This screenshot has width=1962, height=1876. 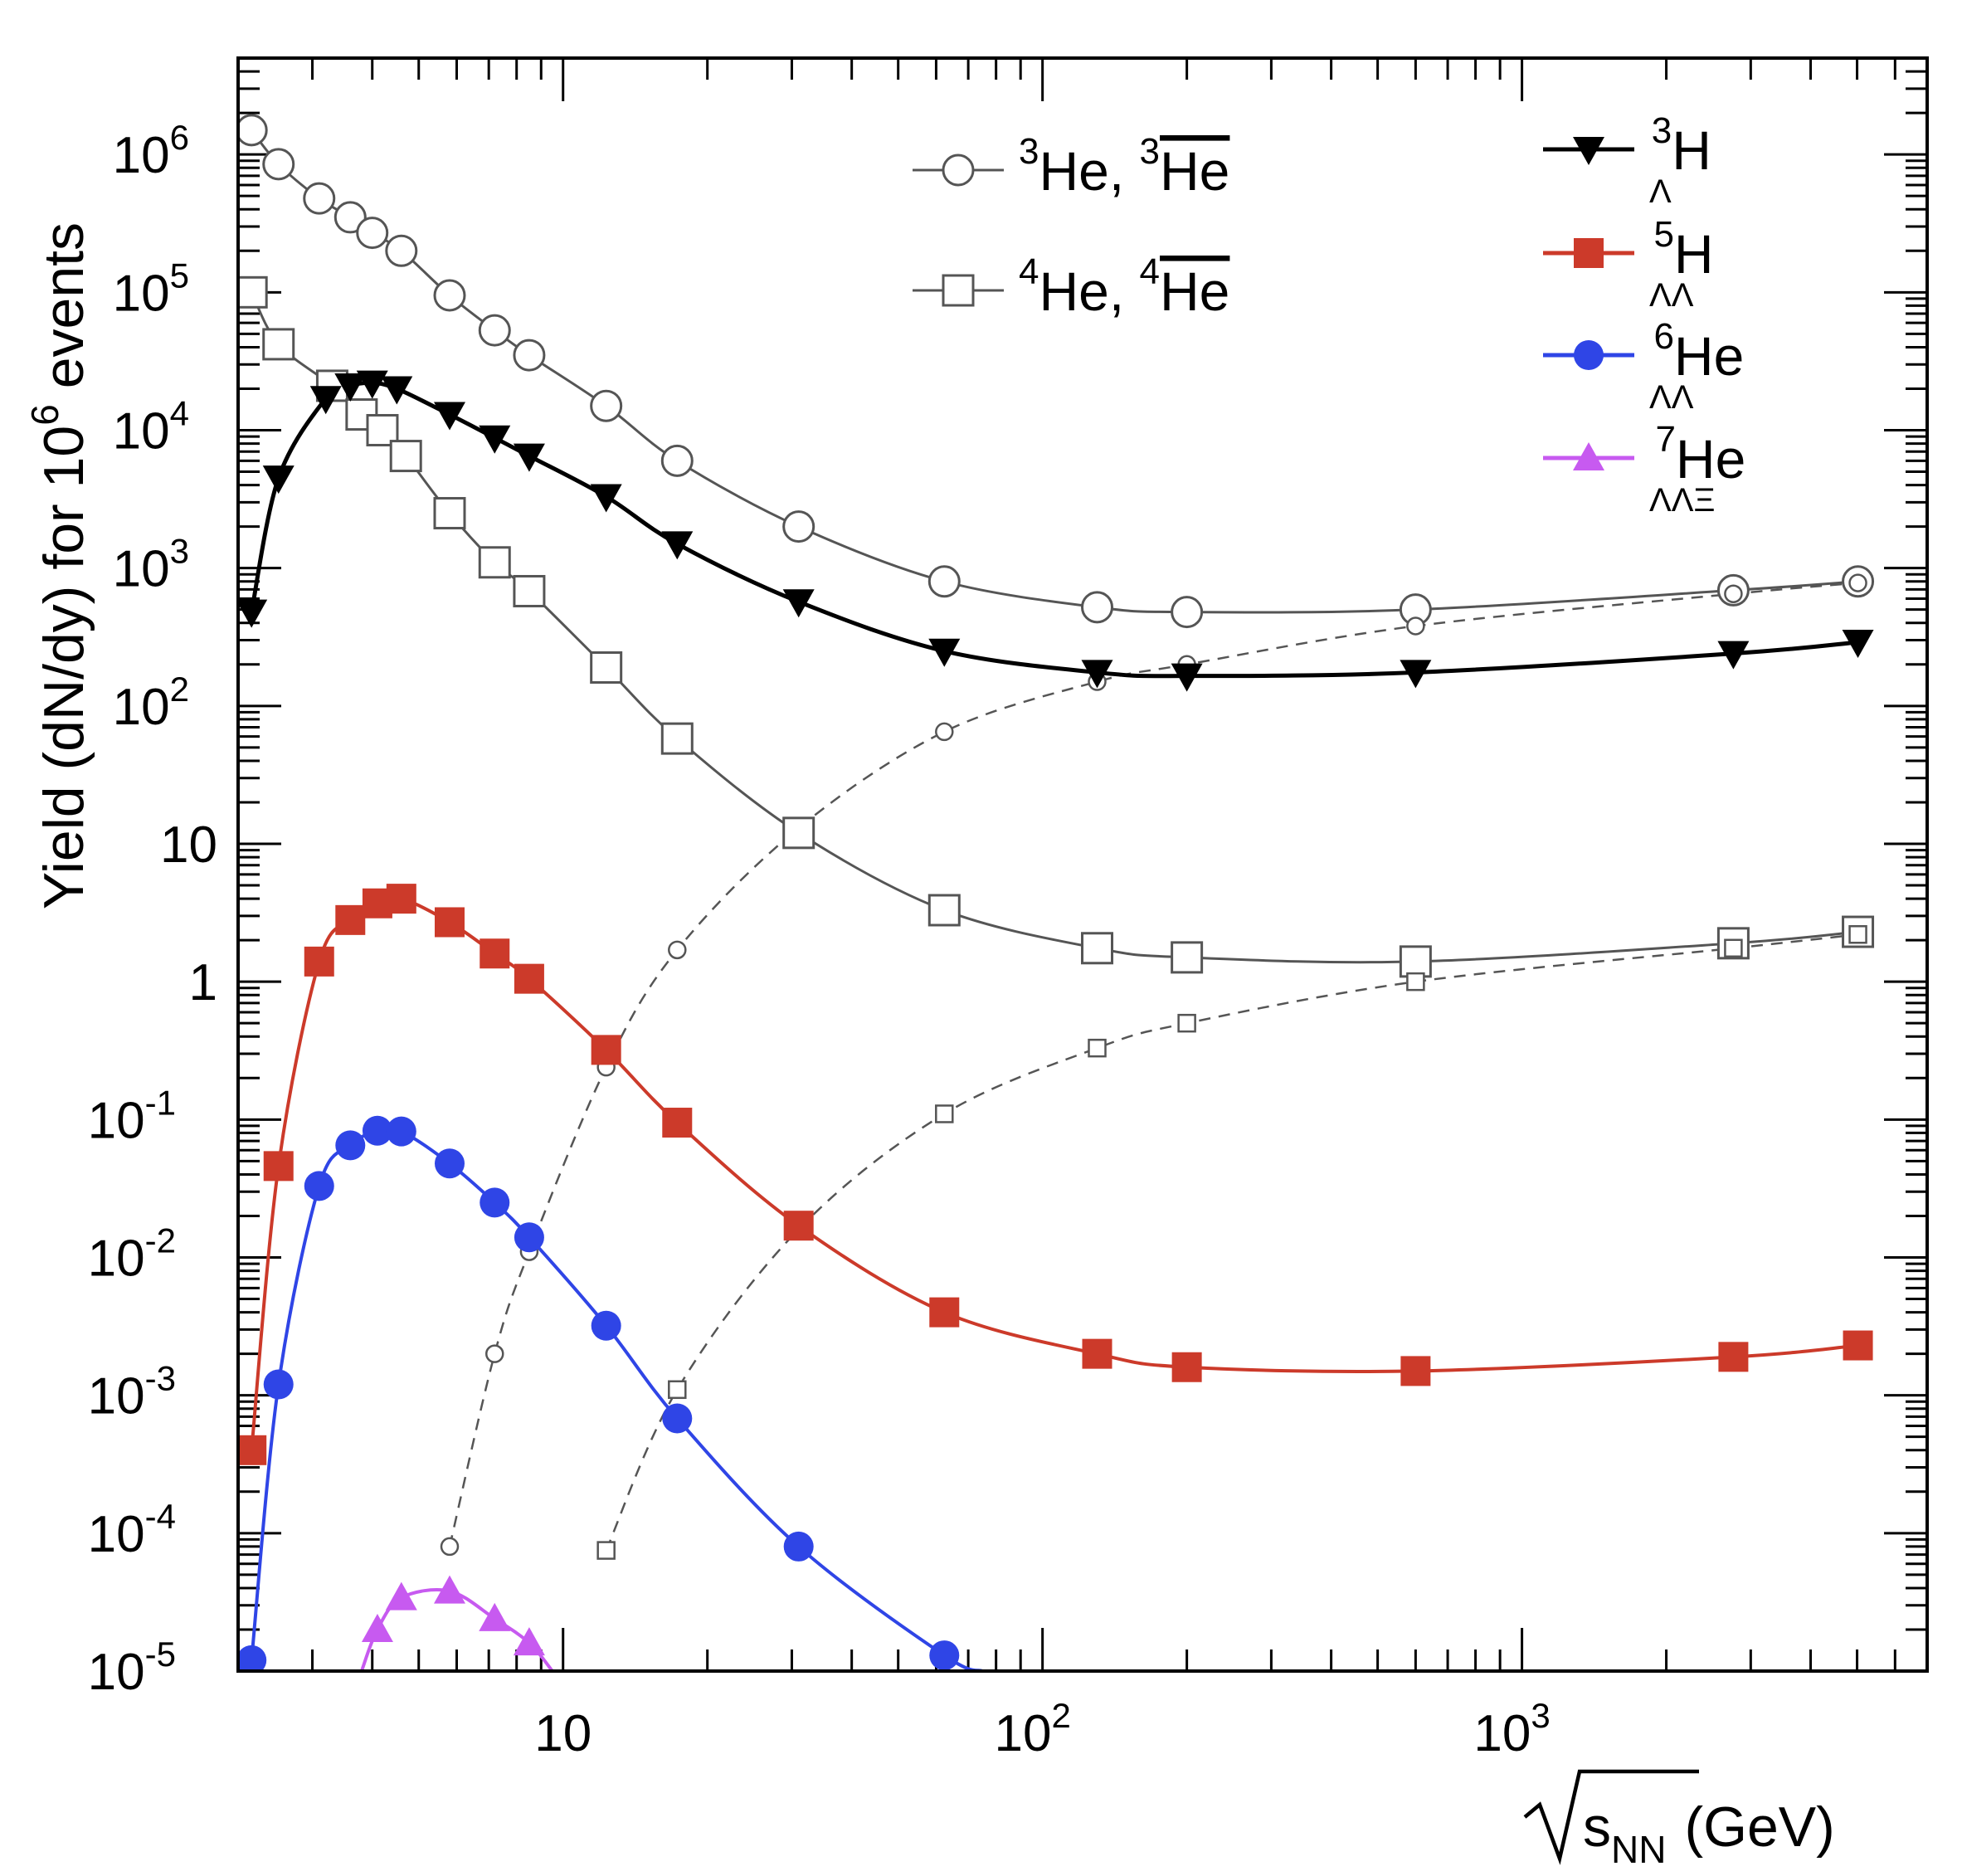 I want to click on legend-label: Λ3H, so click(x=1680, y=160).